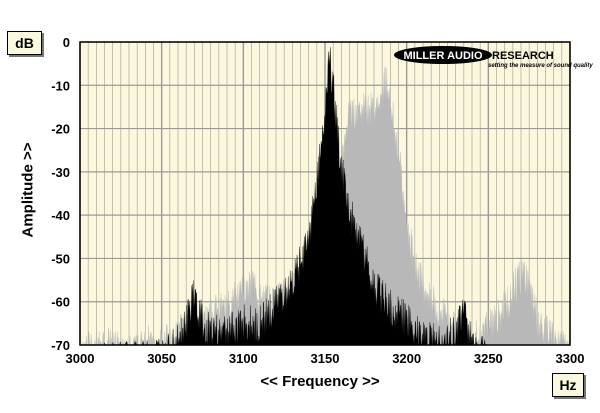 The height and width of the screenshot is (413, 600). I want to click on x-axis-title: << Frequency >>, so click(320, 381).